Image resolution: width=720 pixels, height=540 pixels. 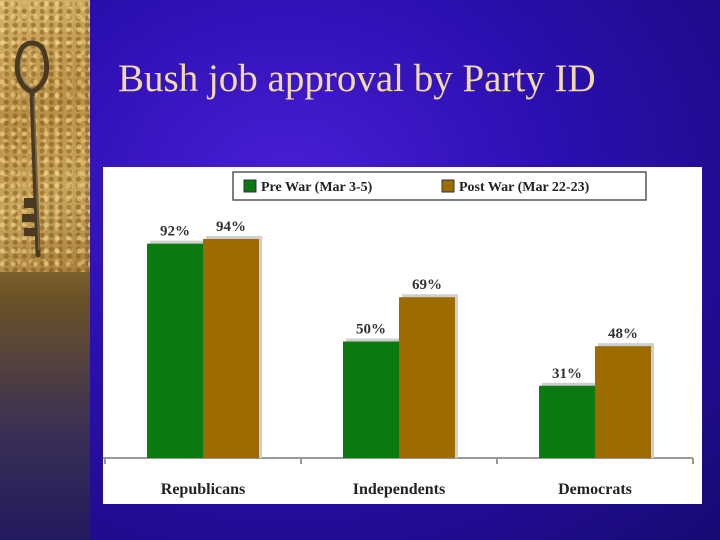 What do you see at coordinates (317, 187) in the screenshot?
I see `legend-text-pre-war: Pre War (Mar 3-5)` at bounding box center [317, 187].